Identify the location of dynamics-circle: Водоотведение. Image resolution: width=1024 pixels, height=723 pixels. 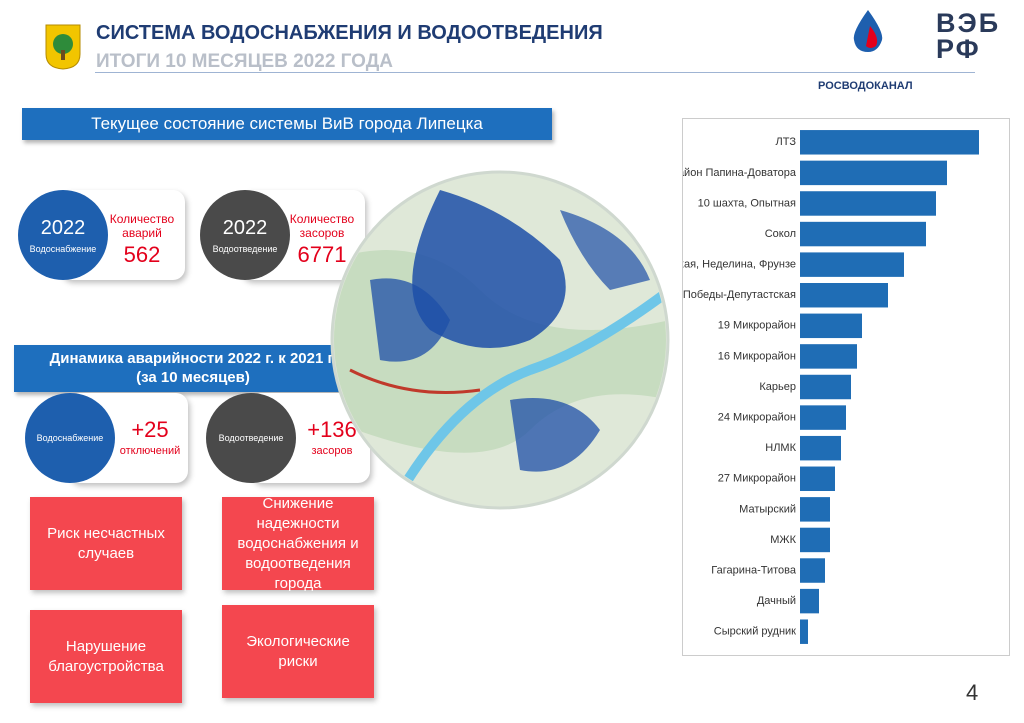
(251, 438).